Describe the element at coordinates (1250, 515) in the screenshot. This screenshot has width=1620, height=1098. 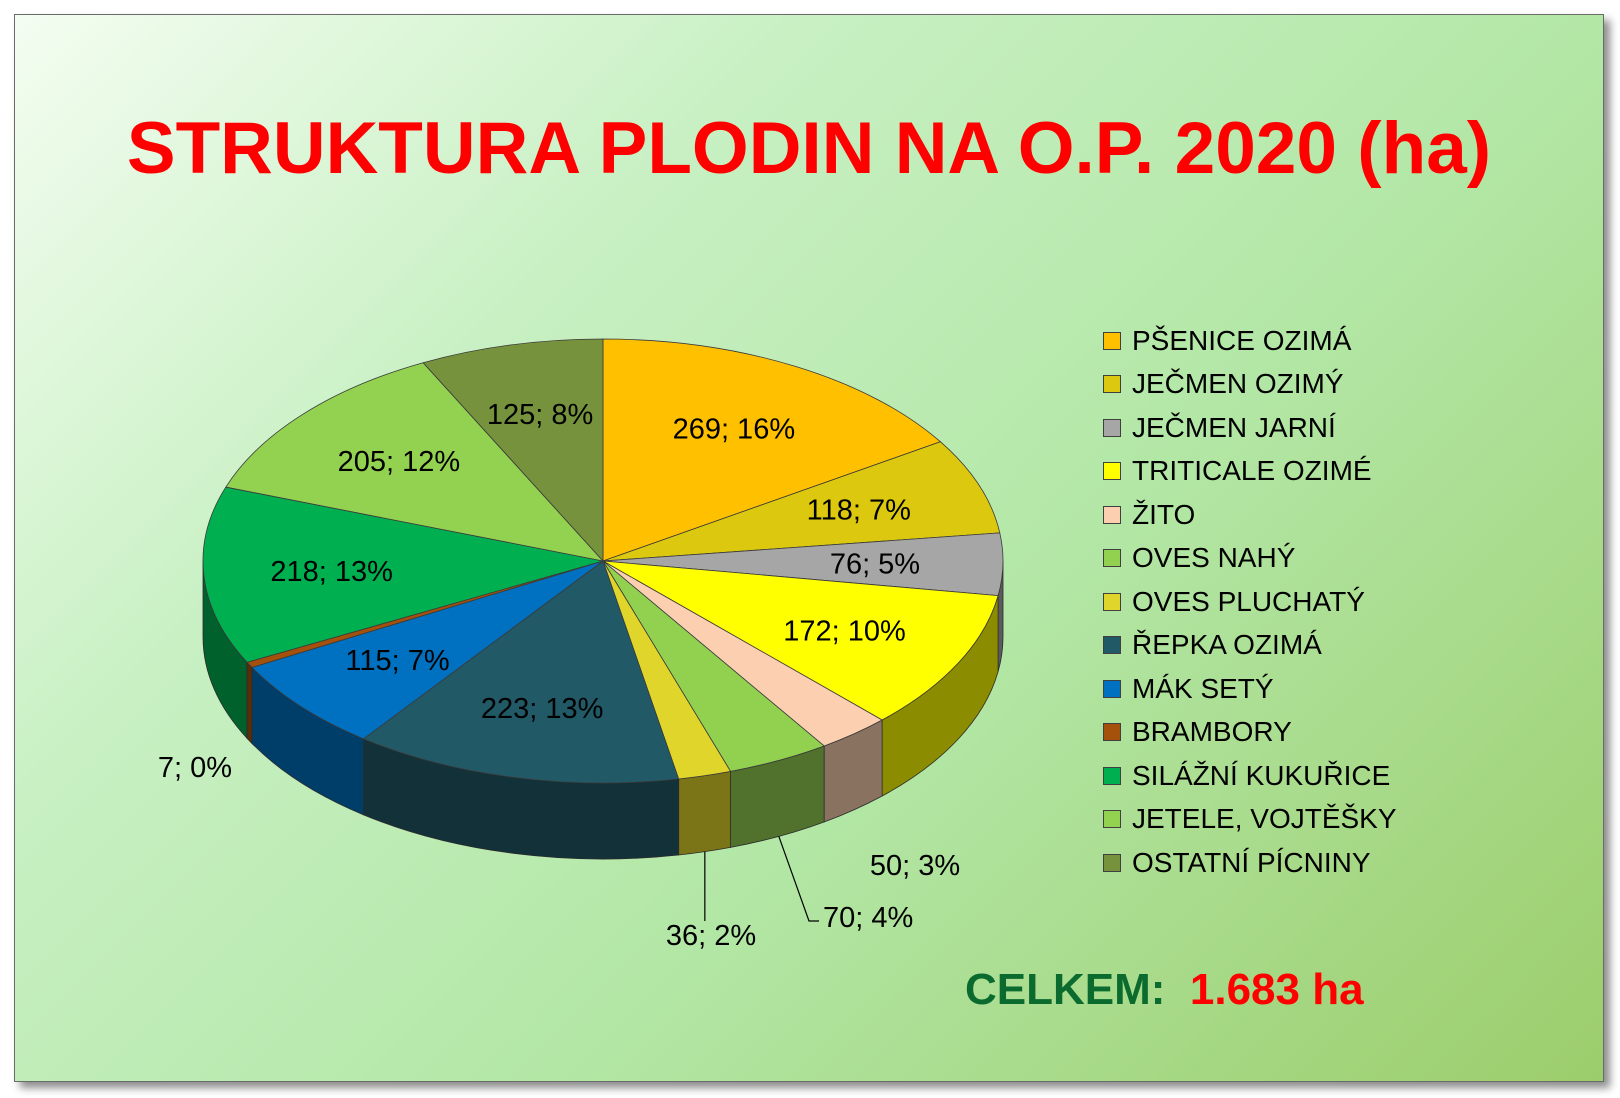
I see `legend-item-zito: ŽITO` at that location.